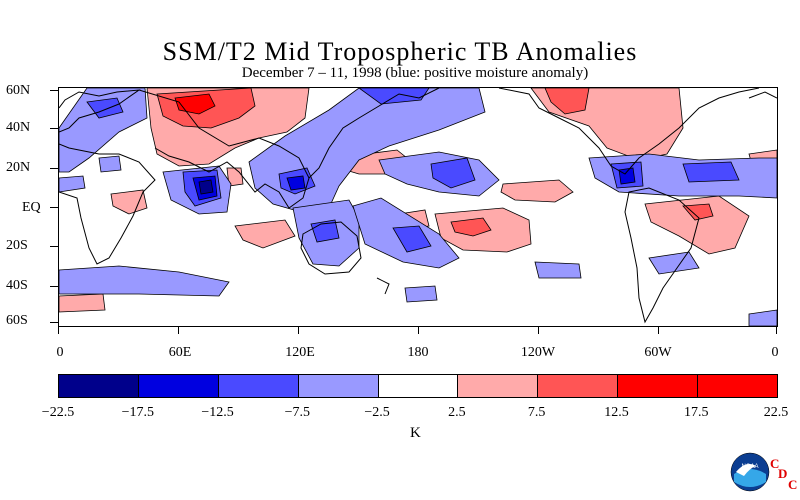  What do you see at coordinates (762, 95) in the screenshot?
I see `coastline-greenland` at bounding box center [762, 95].